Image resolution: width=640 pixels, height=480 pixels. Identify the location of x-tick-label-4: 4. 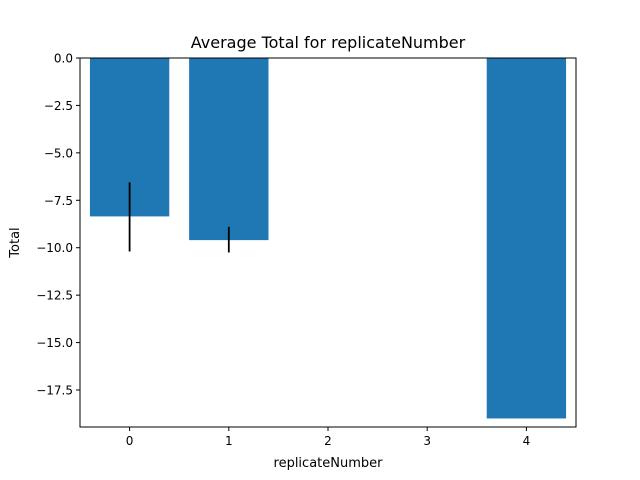
(527, 441).